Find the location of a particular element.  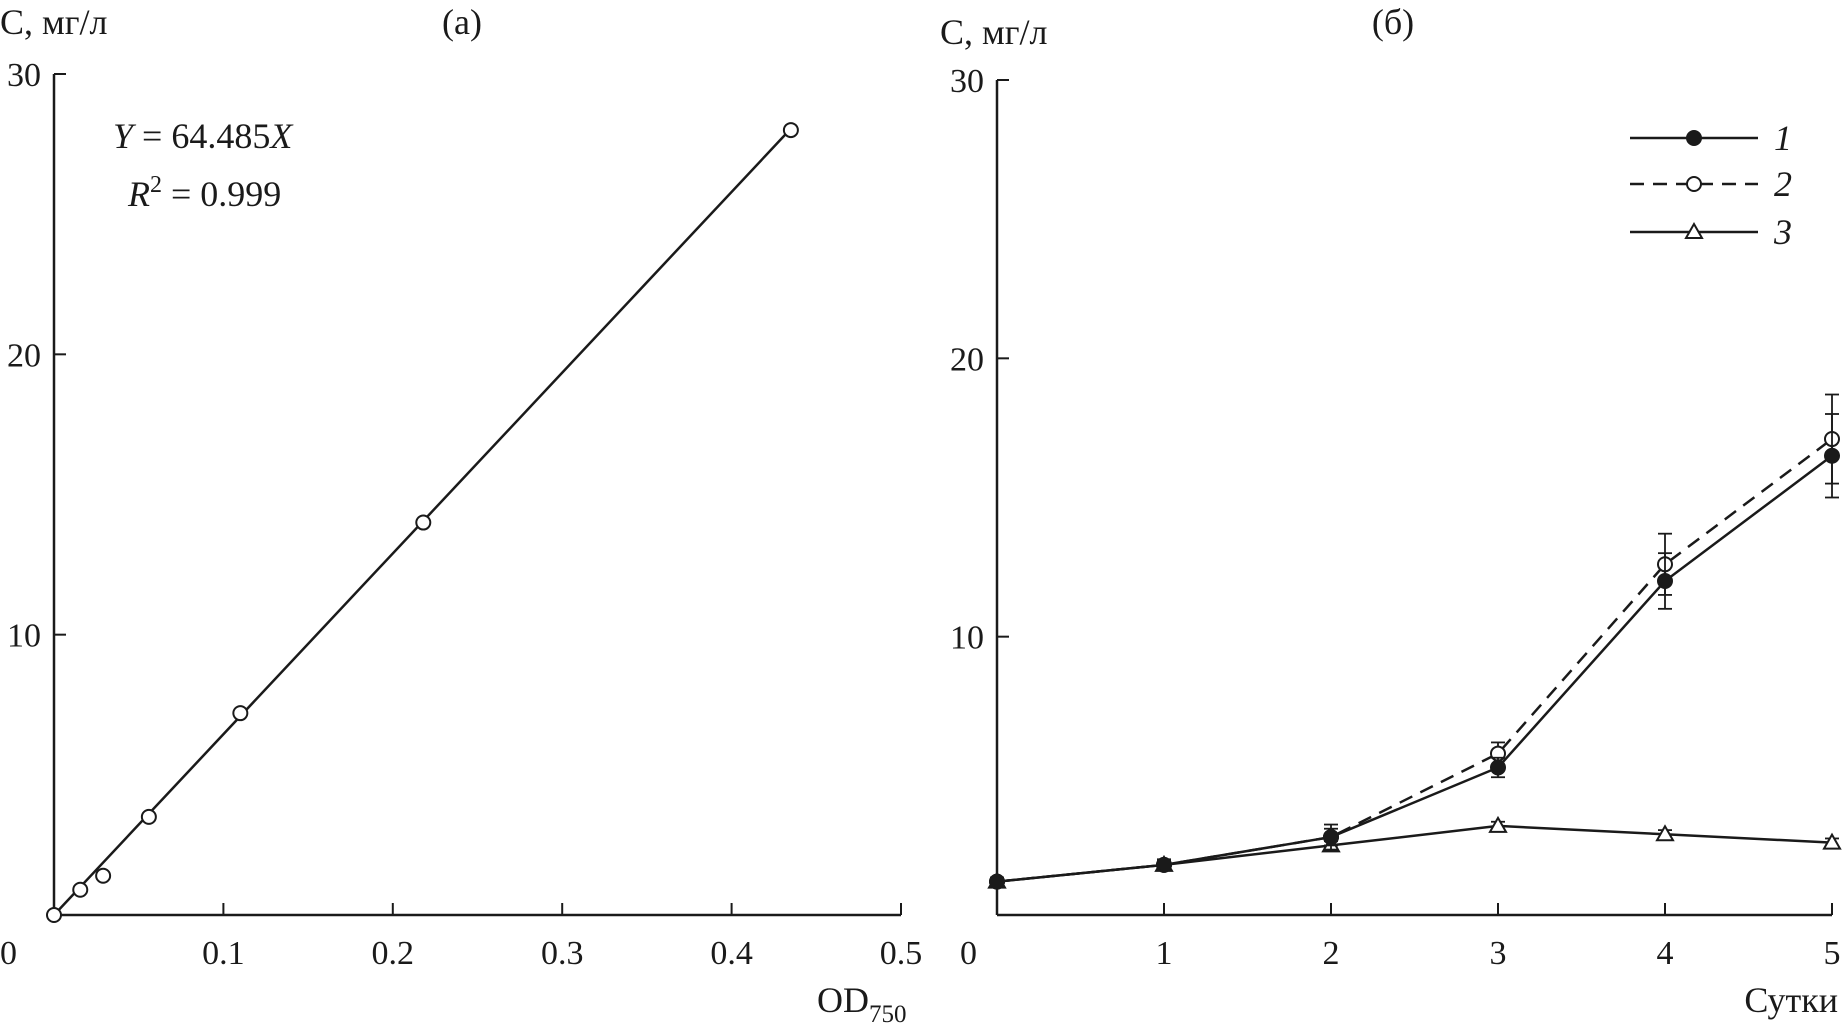

legend-label-2: 2 is located at coordinates (1783, 184).